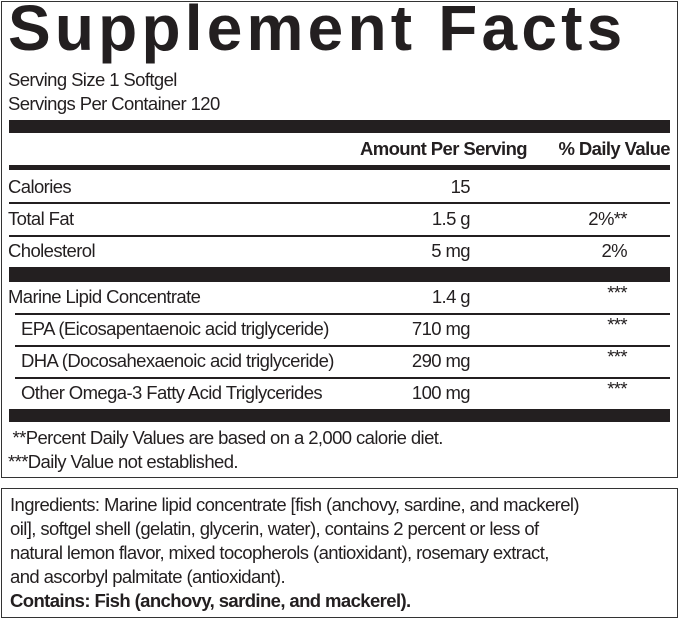  Describe the element at coordinates (52, 250) in the screenshot. I see `nutrient-name: Cholesterol` at that location.